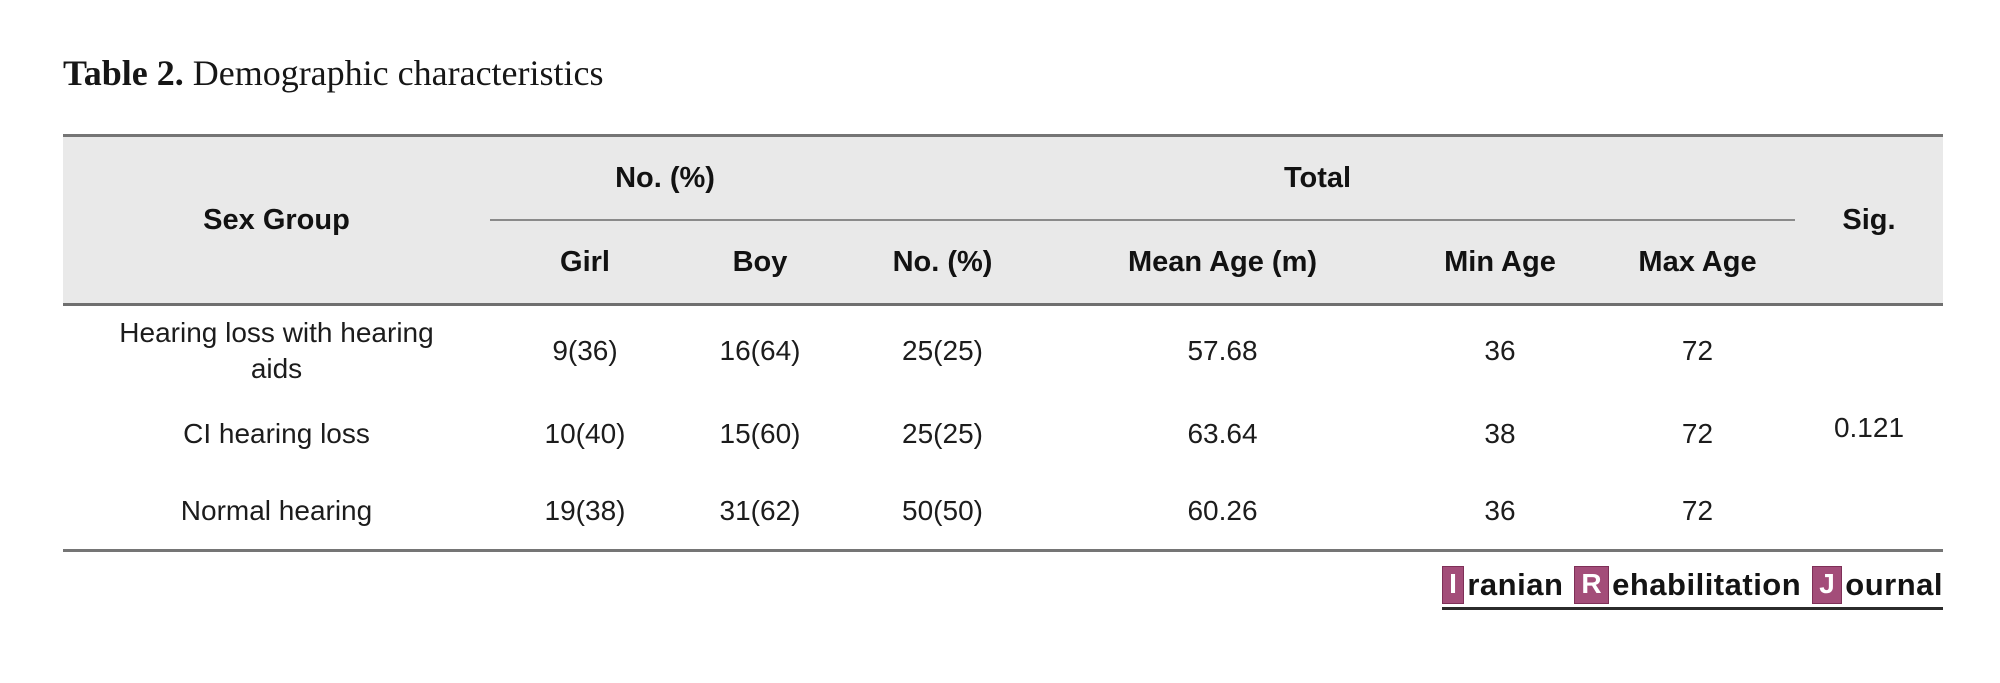  Describe the element at coordinates (1515, 584) in the screenshot. I see `logo-word-rest: ranian` at that location.